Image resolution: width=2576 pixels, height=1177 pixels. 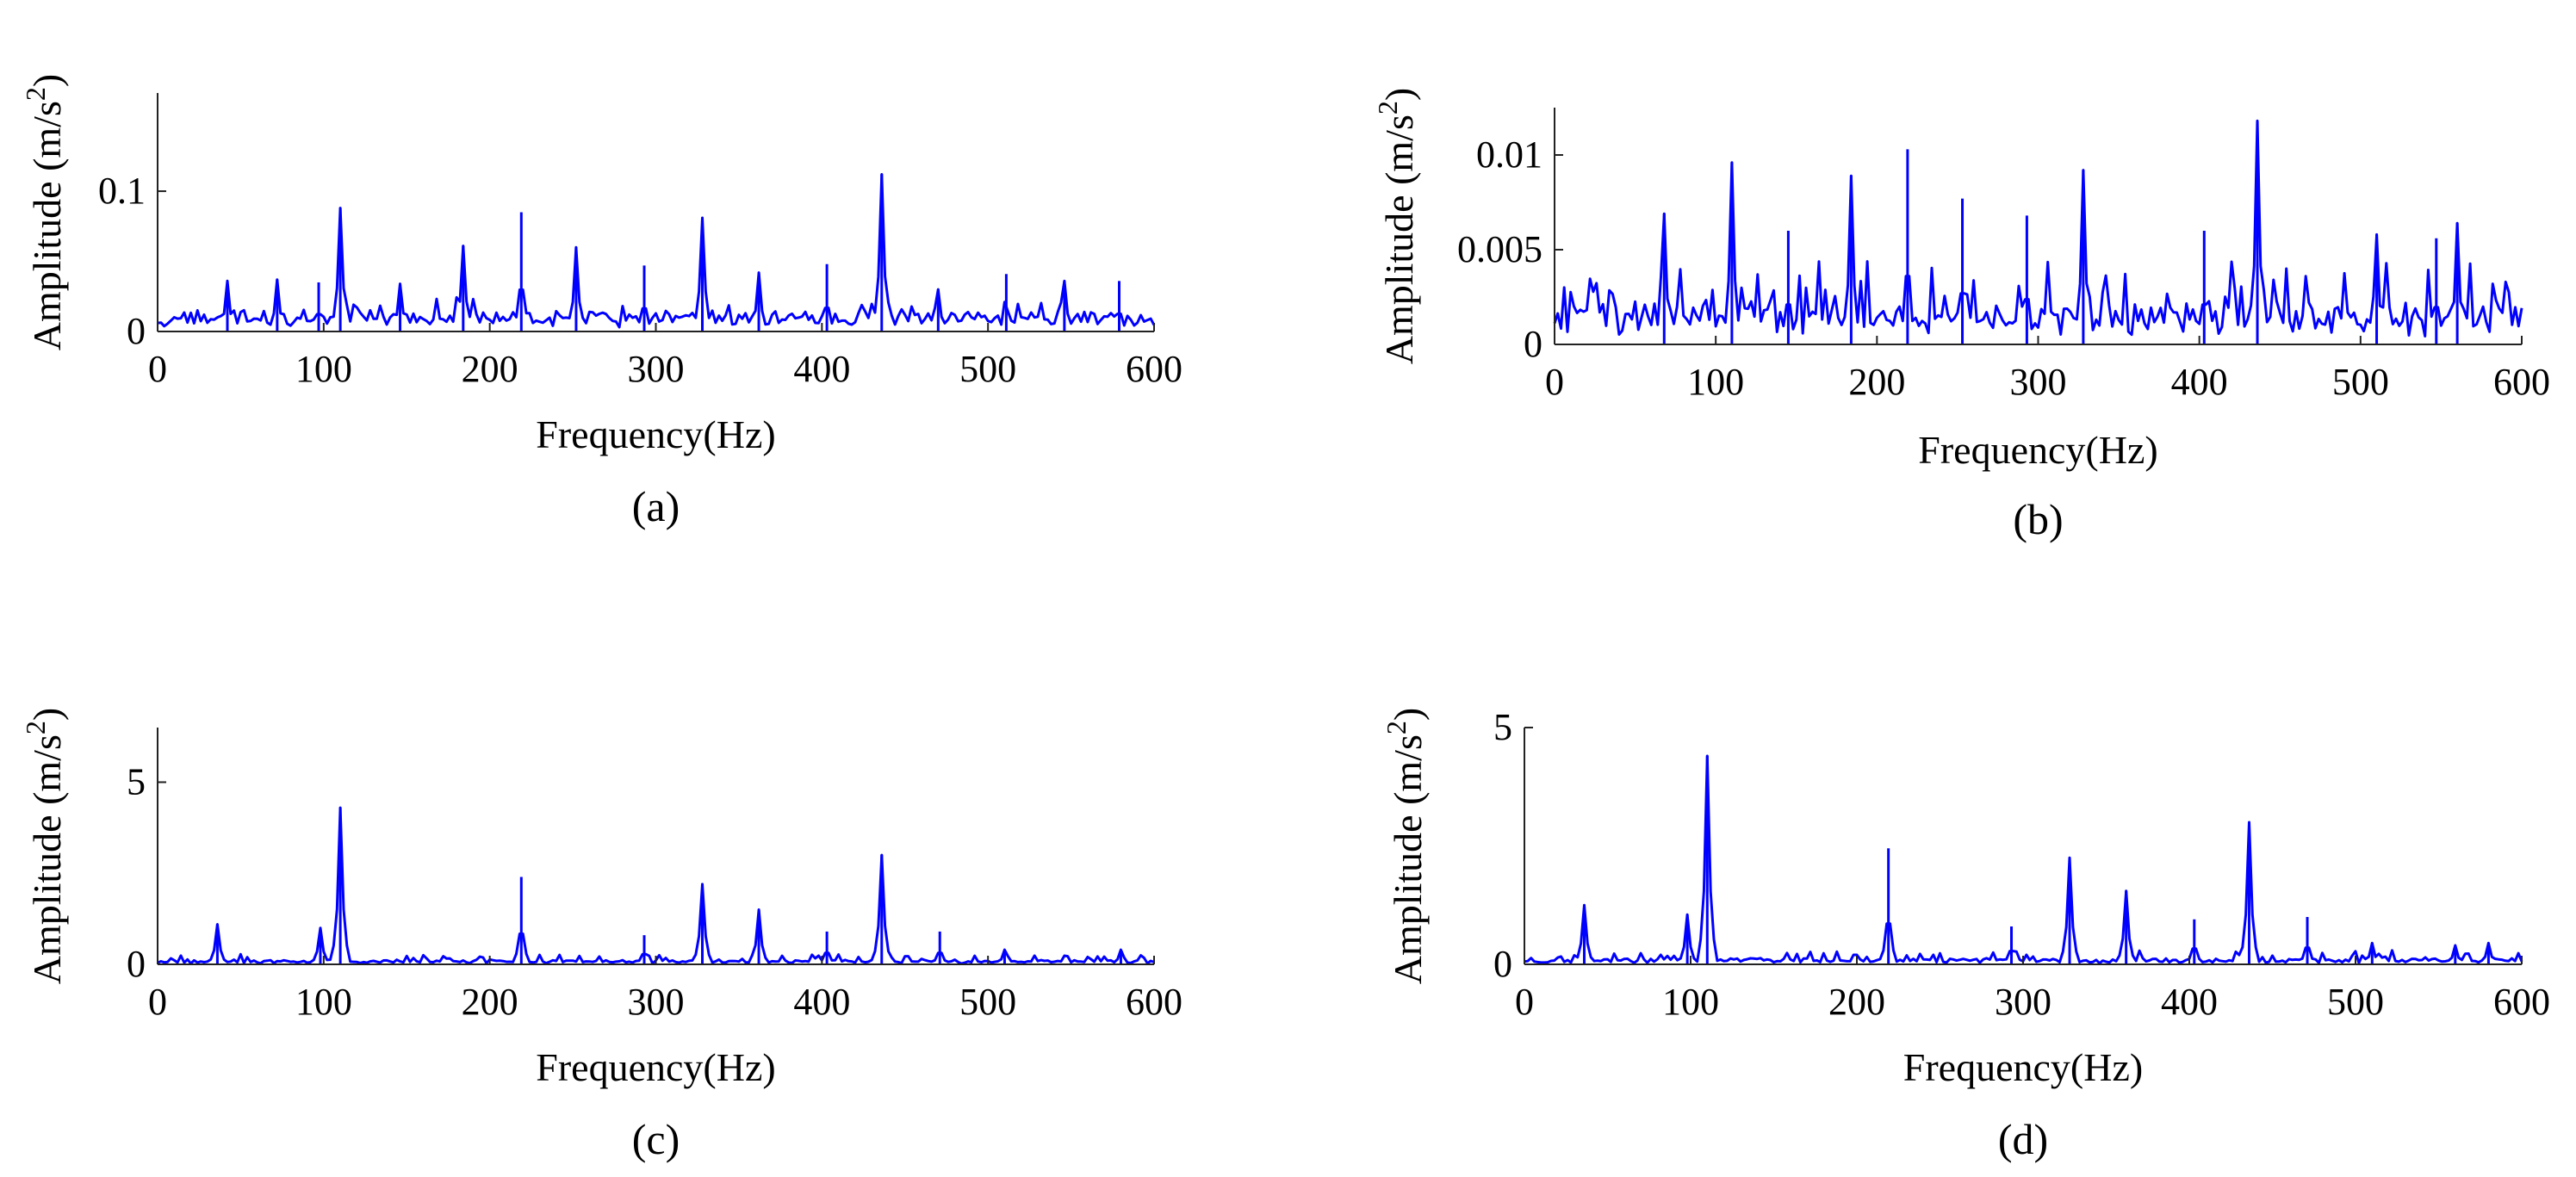 I want to click on y-tick-label: 0.01, so click(x=1509, y=154).